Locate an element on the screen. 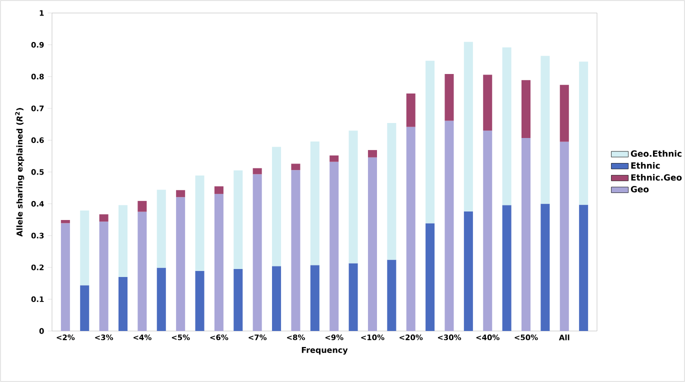 The image size is (685, 382). legend-label: Geo is located at coordinates (639, 189).